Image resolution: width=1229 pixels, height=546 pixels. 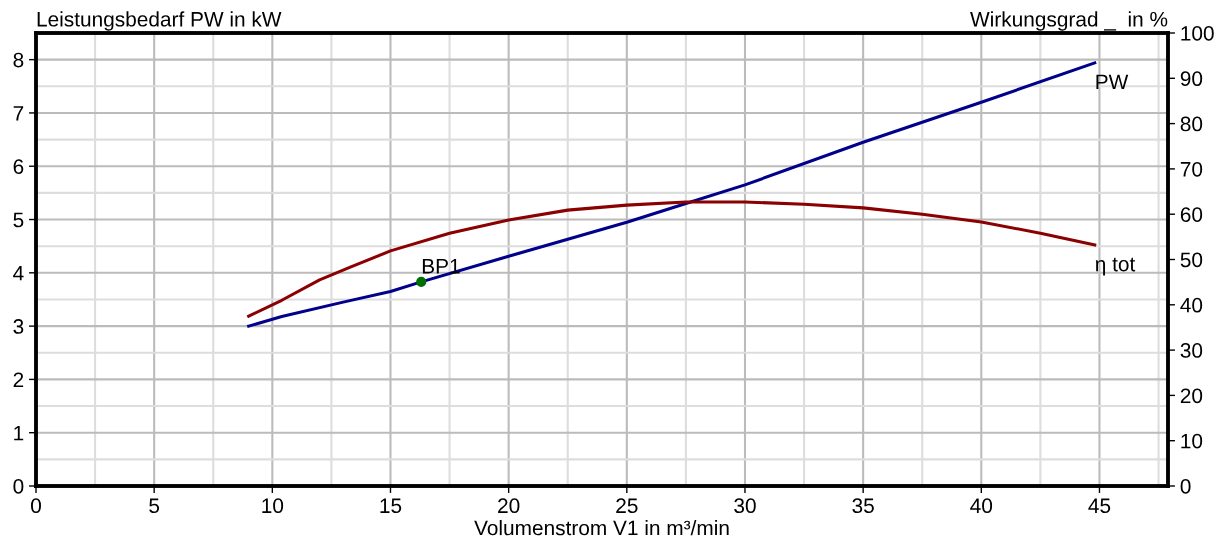 I want to click on x-tick-label: 30, so click(x=745, y=506).